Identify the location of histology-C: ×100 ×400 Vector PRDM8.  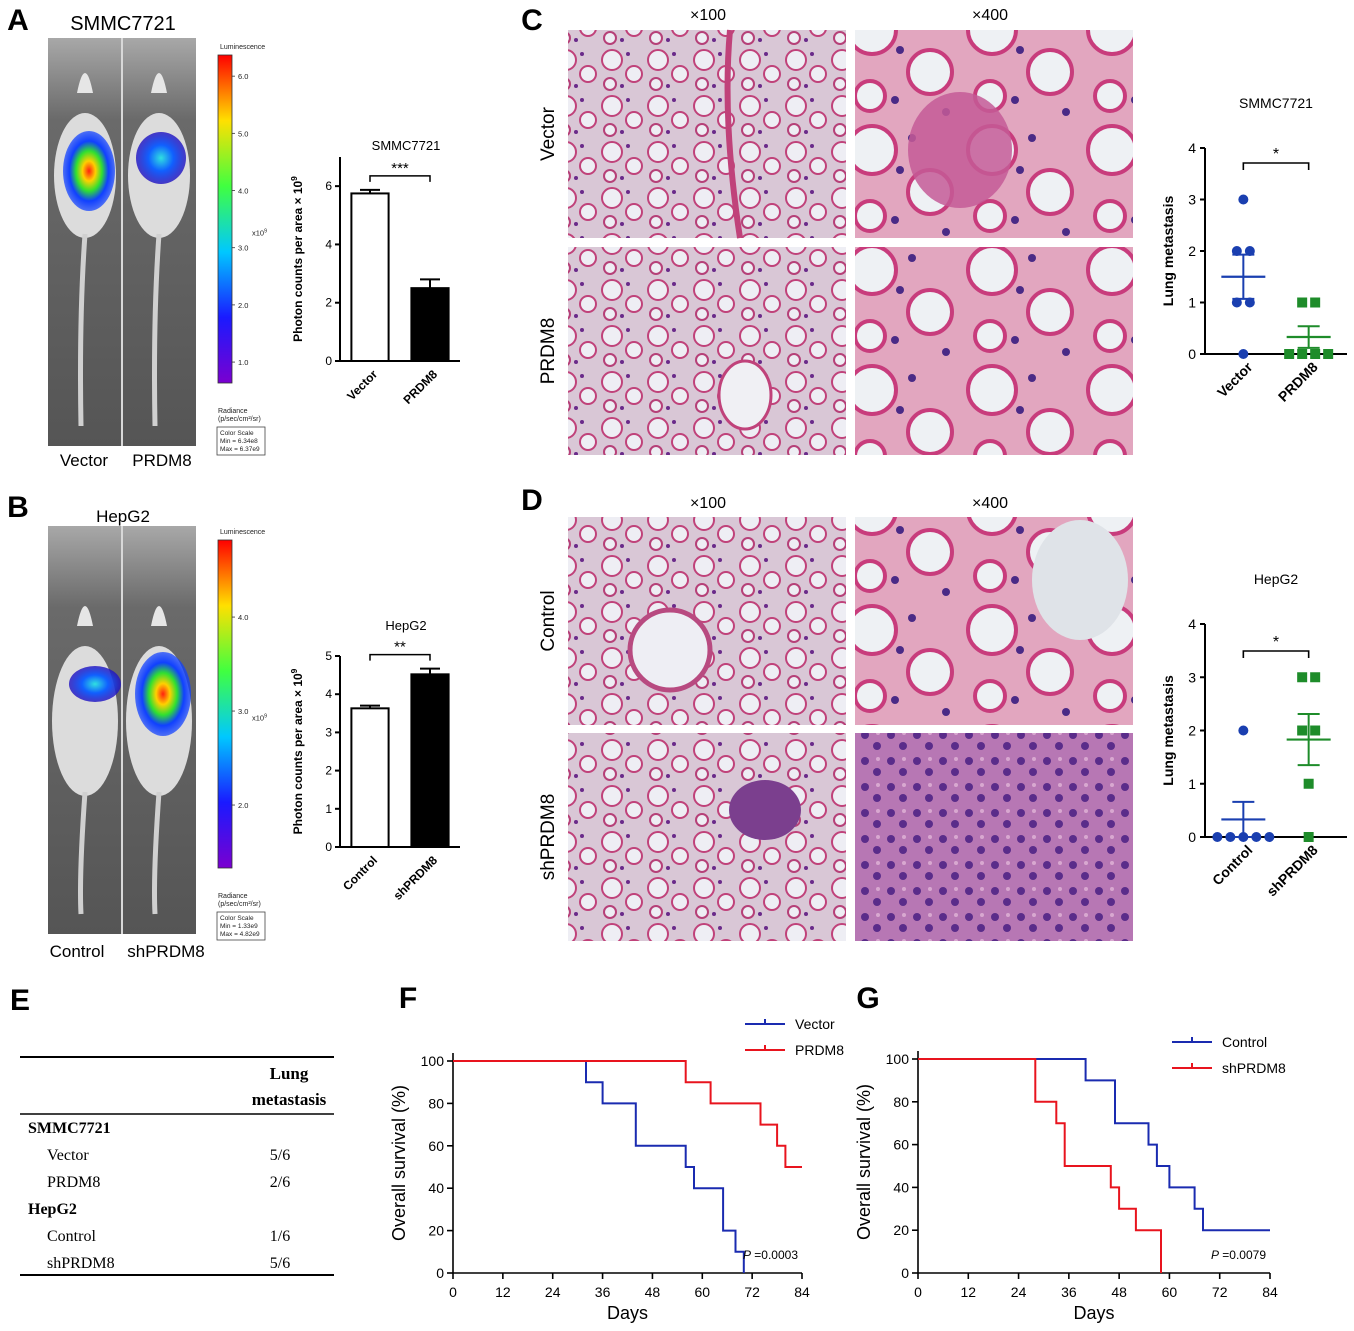
(835, 231).